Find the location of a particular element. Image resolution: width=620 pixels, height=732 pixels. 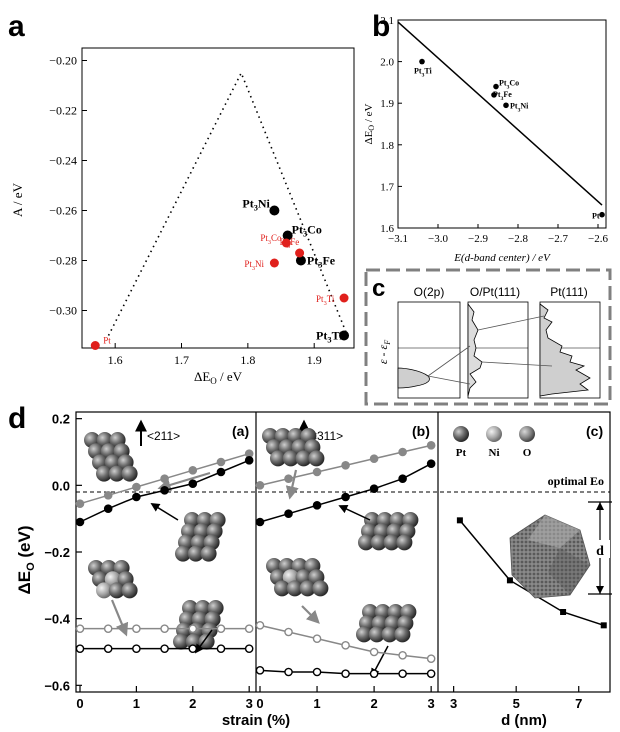

a-point-black-pt3fe is located at coordinates (300, 260).